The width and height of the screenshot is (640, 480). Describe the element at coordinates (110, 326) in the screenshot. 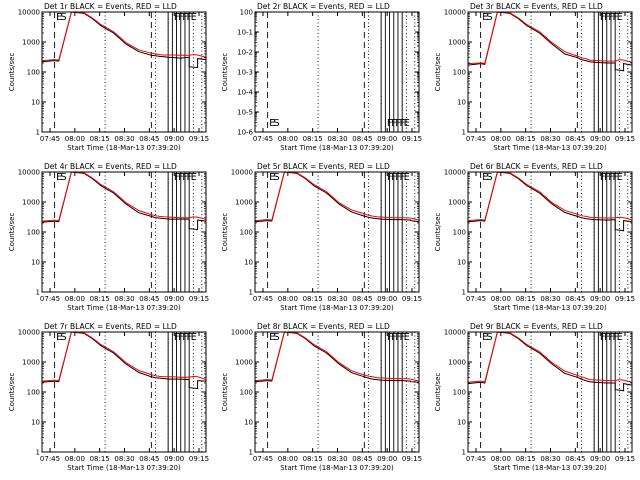

I see `panel-title: Det 7r BLACK = Events, RED = LLD` at that location.